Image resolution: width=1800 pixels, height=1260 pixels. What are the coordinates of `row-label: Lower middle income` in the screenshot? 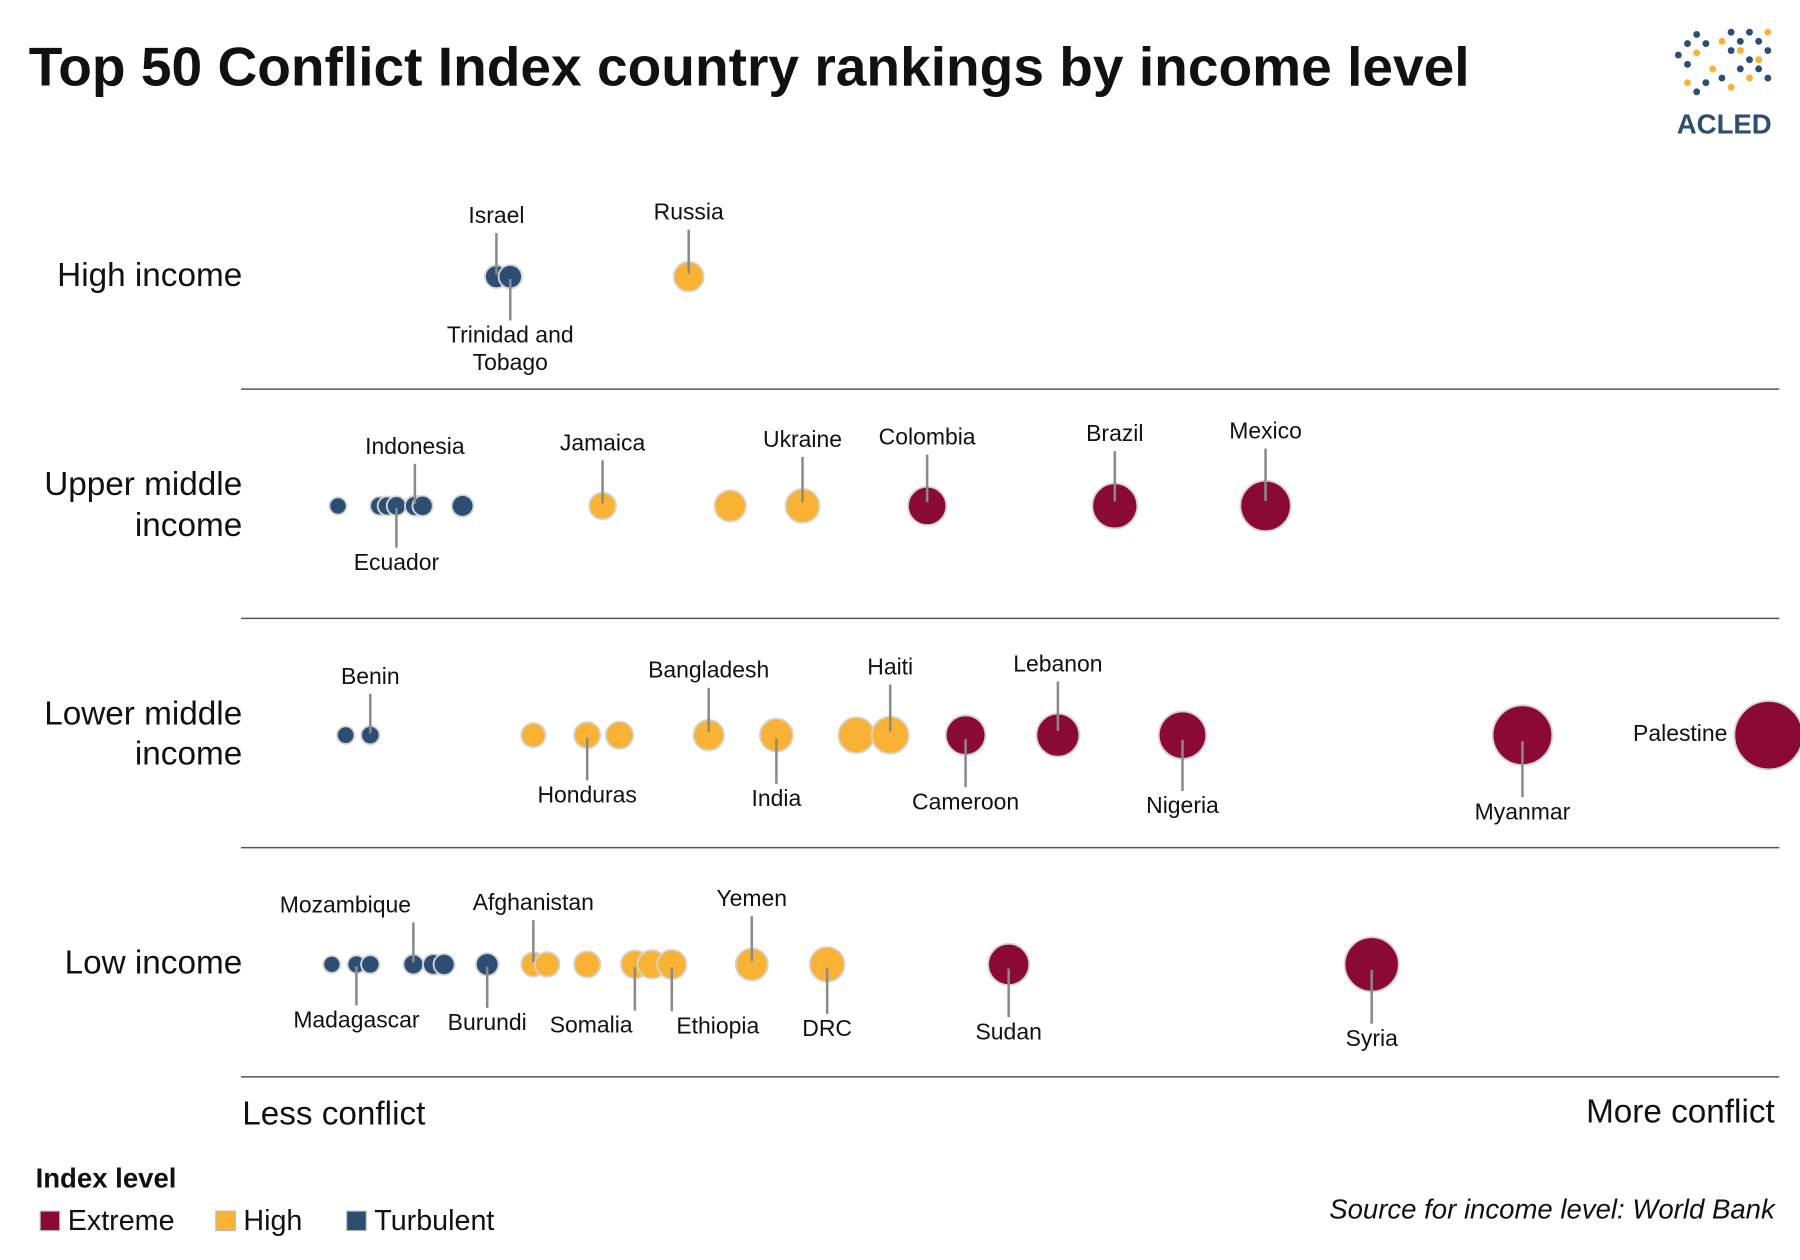 It's located at (143, 734).